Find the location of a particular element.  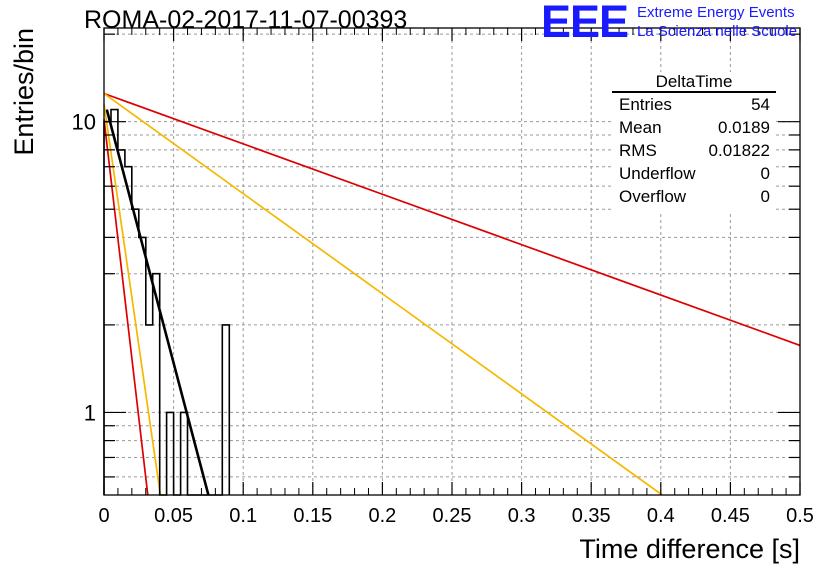

x-tick-label: 0.2 is located at coordinates (382, 516).